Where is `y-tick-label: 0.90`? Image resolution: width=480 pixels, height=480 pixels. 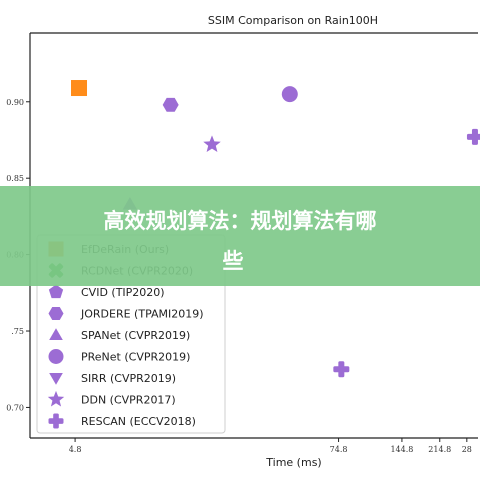
y-tick-label: 0.90 is located at coordinates (15, 102).